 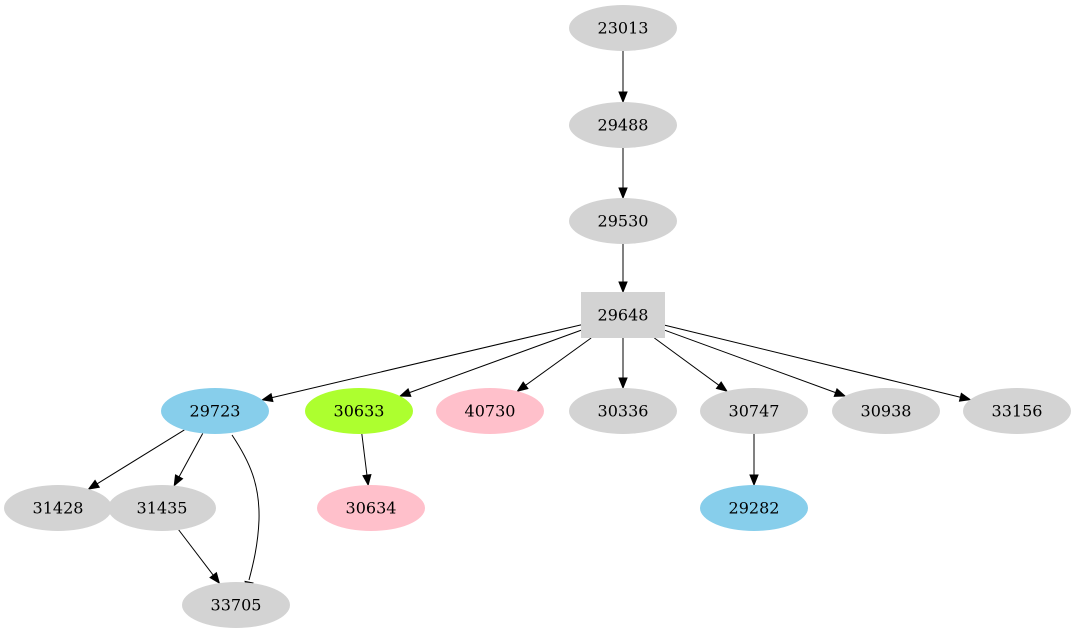 I want to click on node-33705: 33705, so click(x=236, y=605).